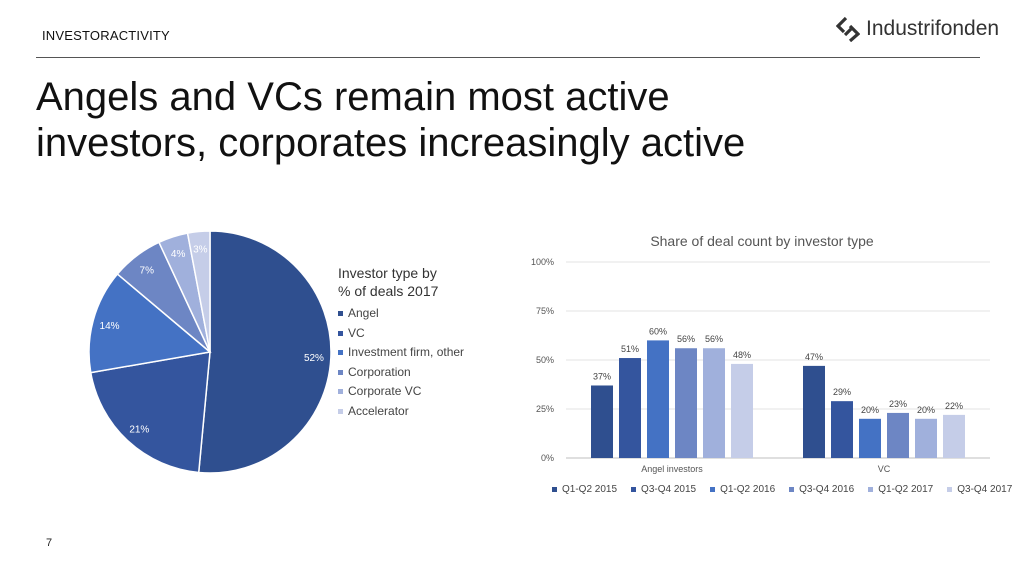 Image resolution: width=1024 pixels, height=576 pixels. What do you see at coordinates (110, 326) in the screenshot?
I see `pie-data-label-2: 14%` at bounding box center [110, 326].